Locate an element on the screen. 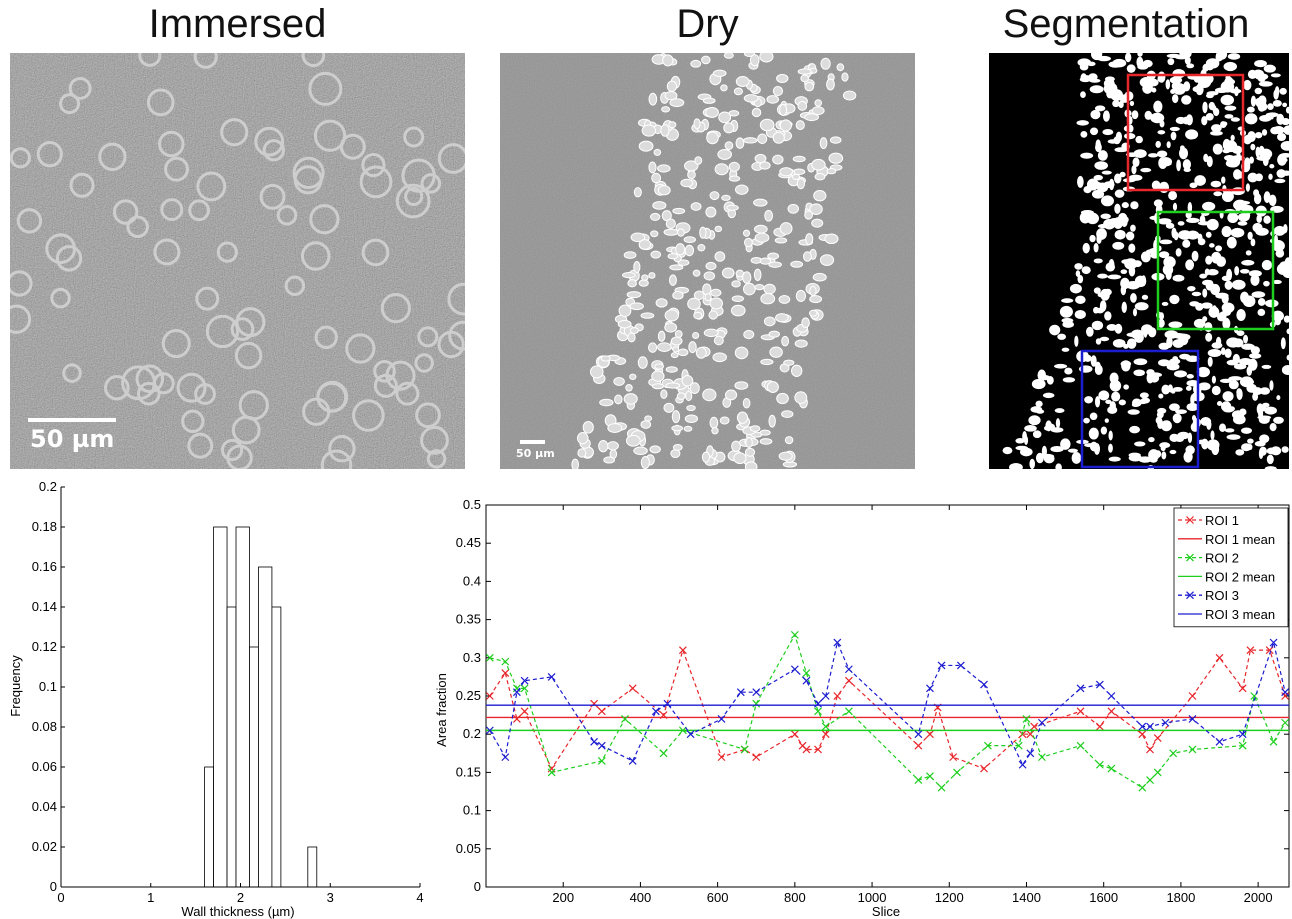  histogram-y-tick-label: 0.2 is located at coordinates (48, 486).